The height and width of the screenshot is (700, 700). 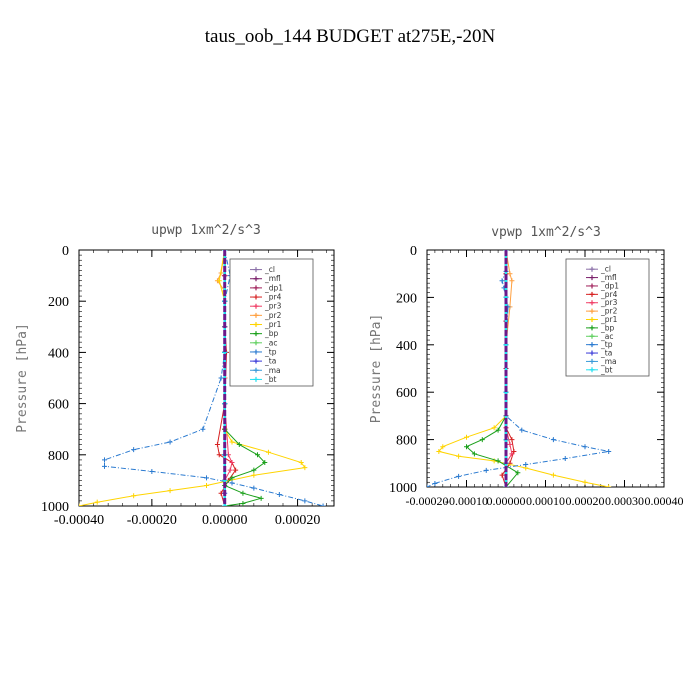 What do you see at coordinates (608, 361) in the screenshot?
I see `legend-label: _ma` at bounding box center [608, 361].